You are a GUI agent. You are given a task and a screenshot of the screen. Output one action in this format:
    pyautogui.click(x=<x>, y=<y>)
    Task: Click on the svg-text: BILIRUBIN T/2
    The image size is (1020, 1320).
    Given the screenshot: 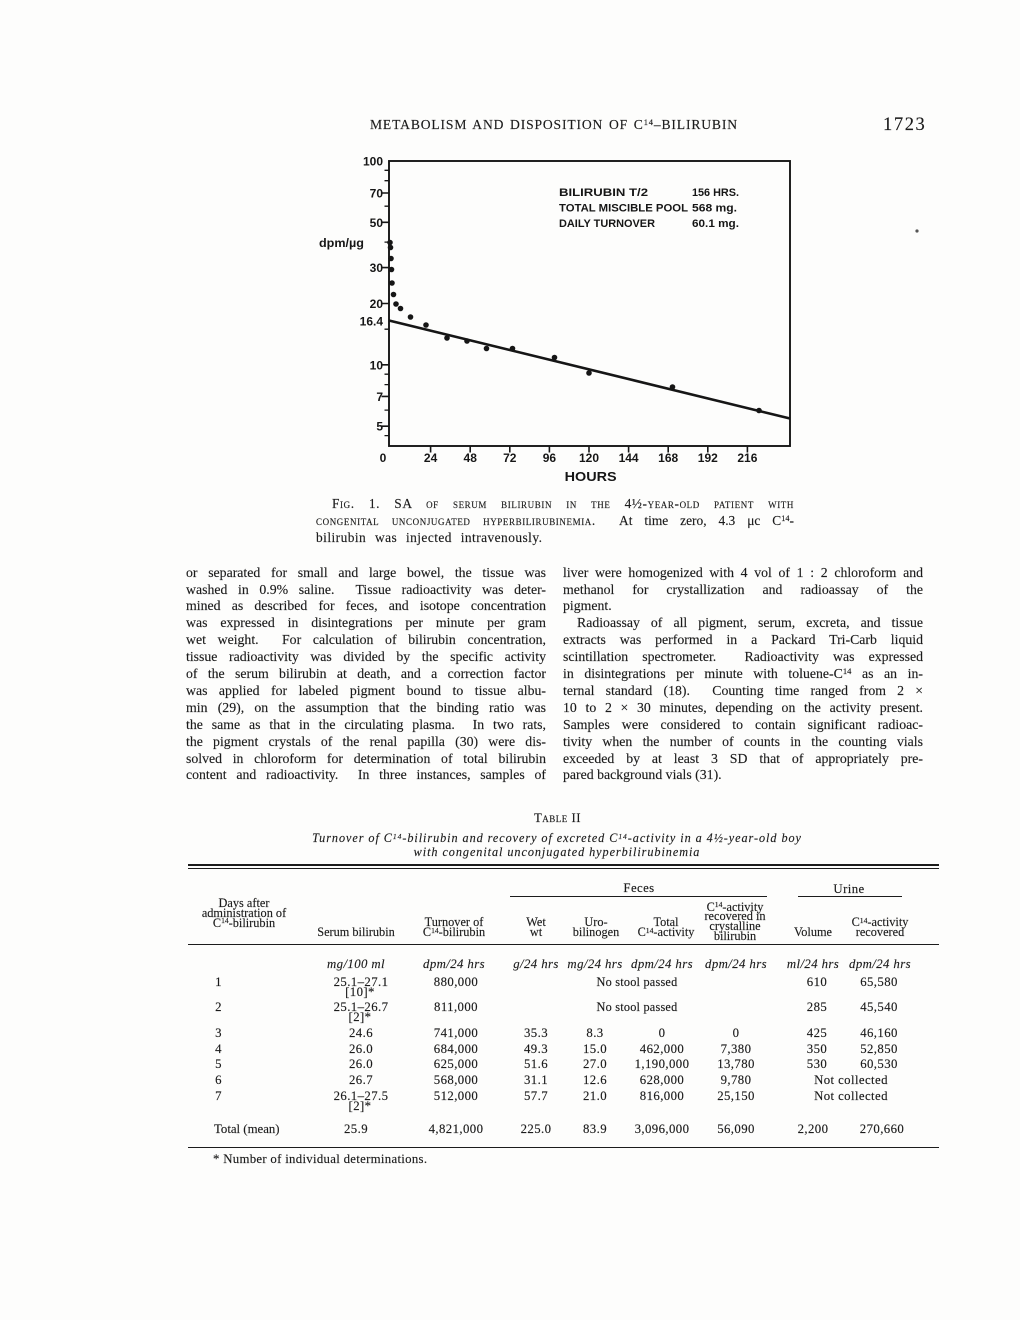 What is the action you would take?
    pyautogui.click(x=603, y=193)
    